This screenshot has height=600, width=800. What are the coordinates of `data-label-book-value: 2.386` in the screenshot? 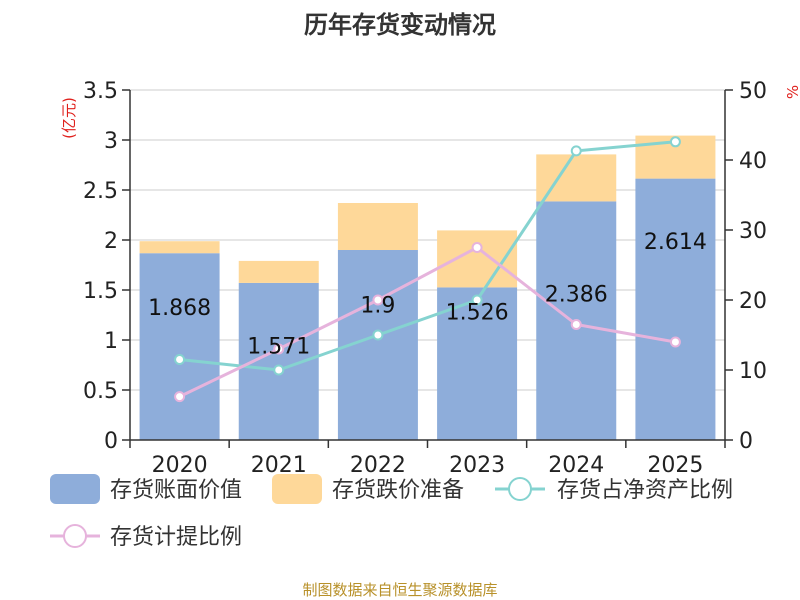 It's located at (576, 295).